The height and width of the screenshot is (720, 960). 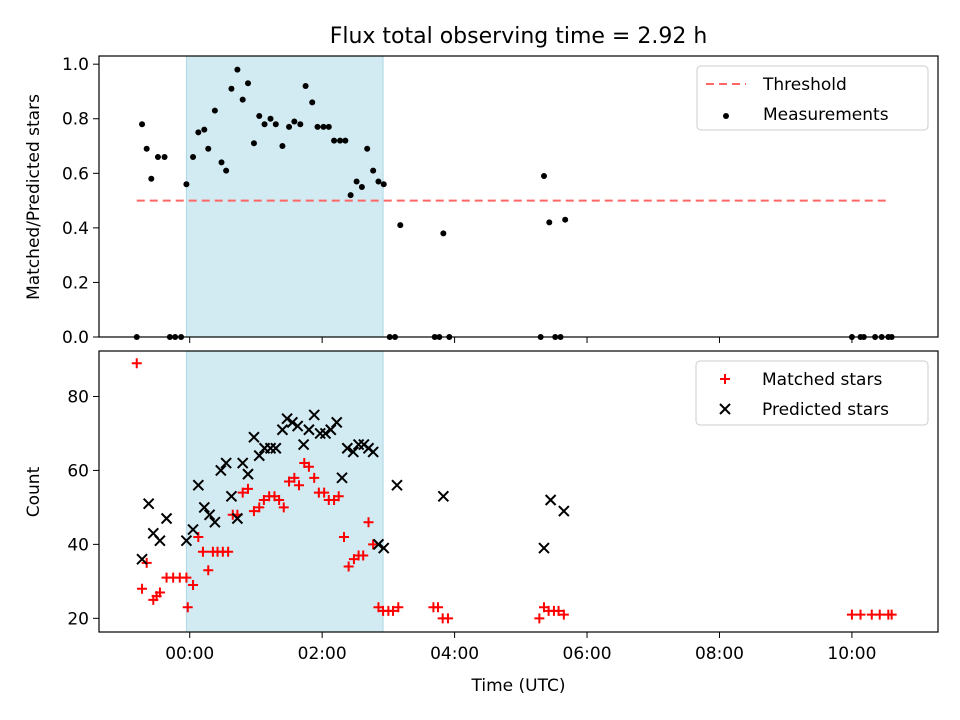 I want to click on top-y-tick-label: 1.0, so click(x=75, y=65).